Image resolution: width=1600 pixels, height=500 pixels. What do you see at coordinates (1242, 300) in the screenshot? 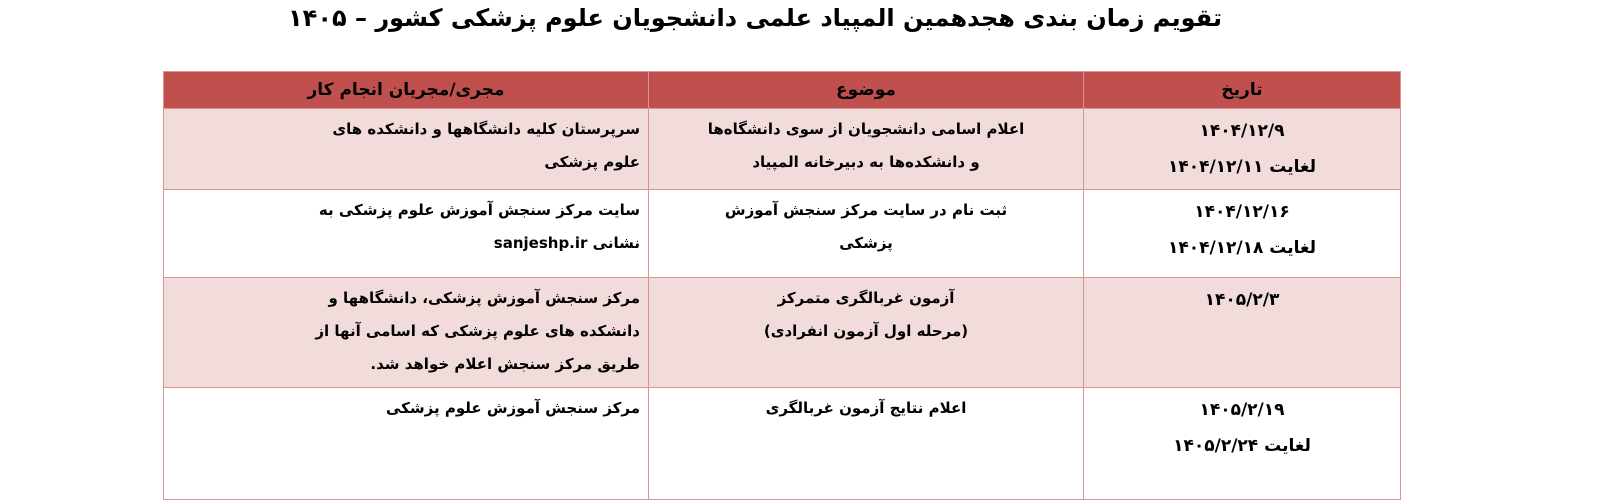
I see `date-cell-line: ۱۴۰۵/۲/۳` at bounding box center [1242, 300].